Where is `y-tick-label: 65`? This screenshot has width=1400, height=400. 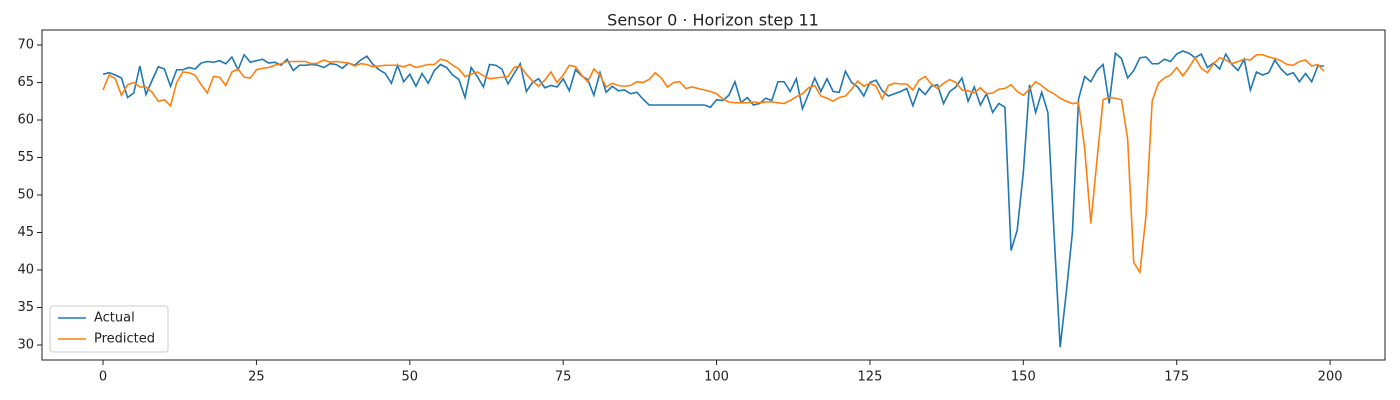 y-tick-label: 65 is located at coordinates (25, 82).